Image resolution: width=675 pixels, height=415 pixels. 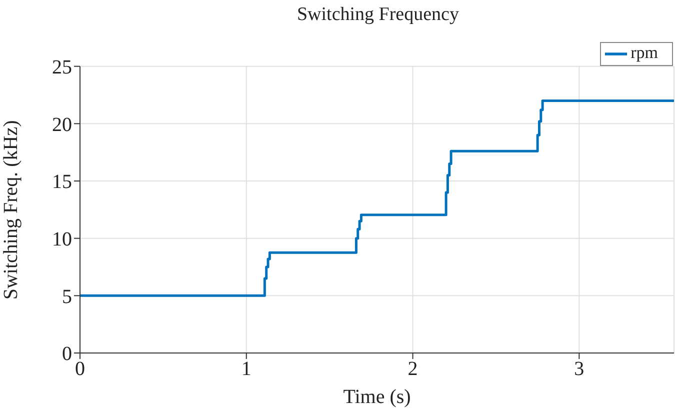 I want to click on y-tick-label: 20, so click(x=62, y=125).